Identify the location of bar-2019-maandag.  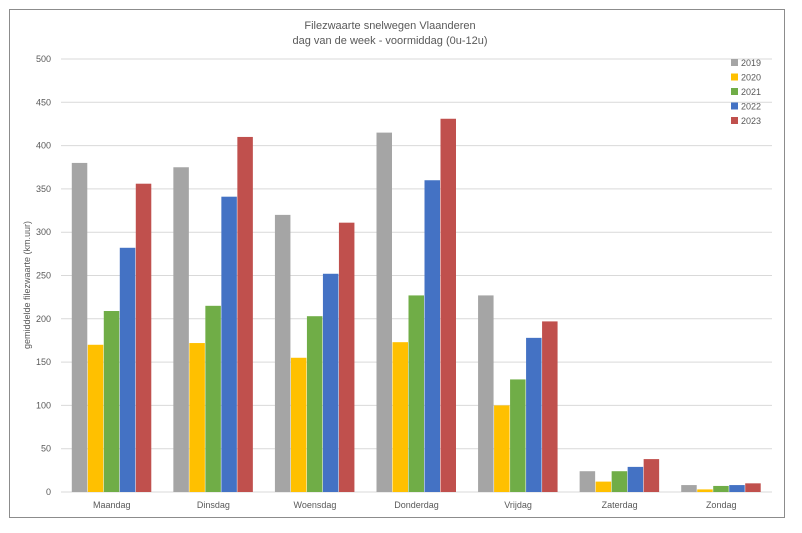
(79, 327).